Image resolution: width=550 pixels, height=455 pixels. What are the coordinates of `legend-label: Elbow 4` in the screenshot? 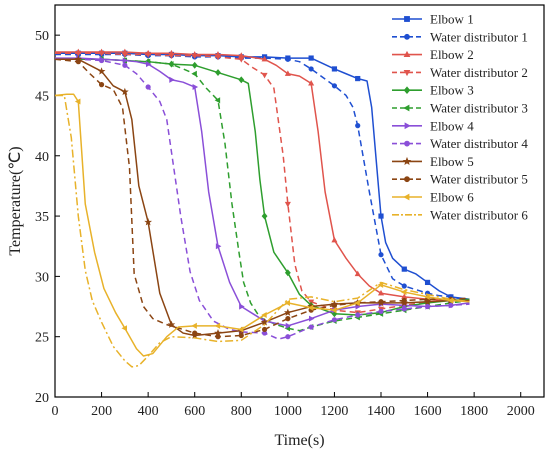 It's located at (452, 125).